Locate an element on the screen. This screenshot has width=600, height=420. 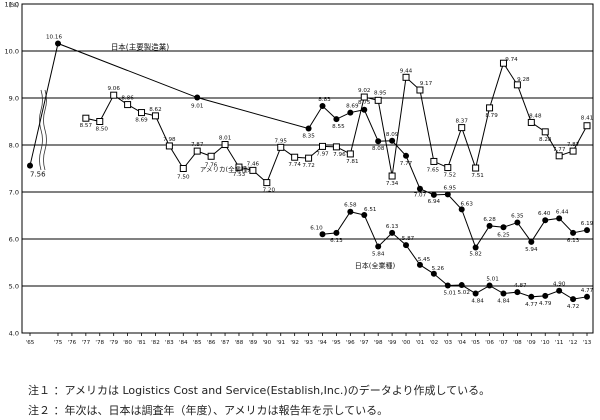
data-label: 7.76 is located at coordinates (211, 165).